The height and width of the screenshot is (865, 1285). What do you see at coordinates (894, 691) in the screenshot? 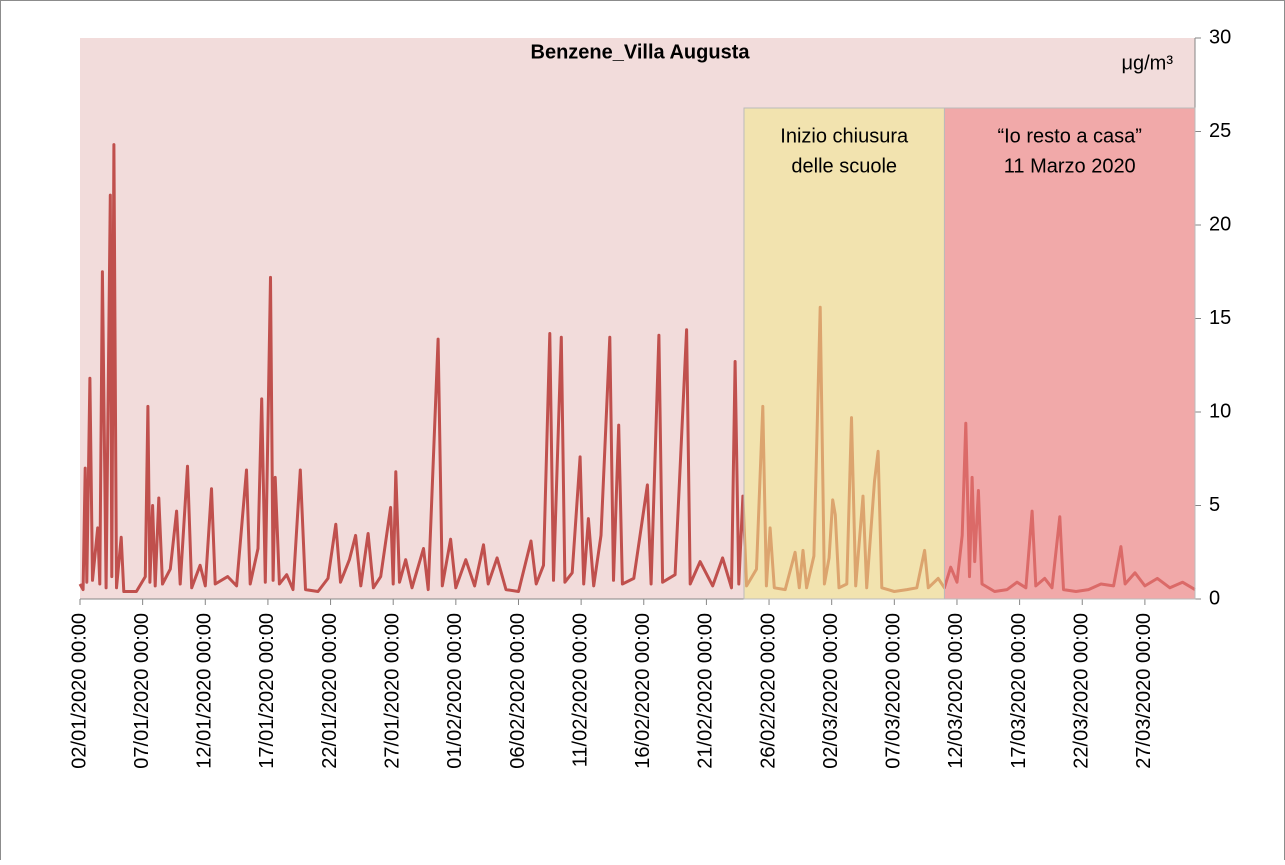
I see `x-tick-label: 07/03/2020 00:00` at bounding box center [894, 691].